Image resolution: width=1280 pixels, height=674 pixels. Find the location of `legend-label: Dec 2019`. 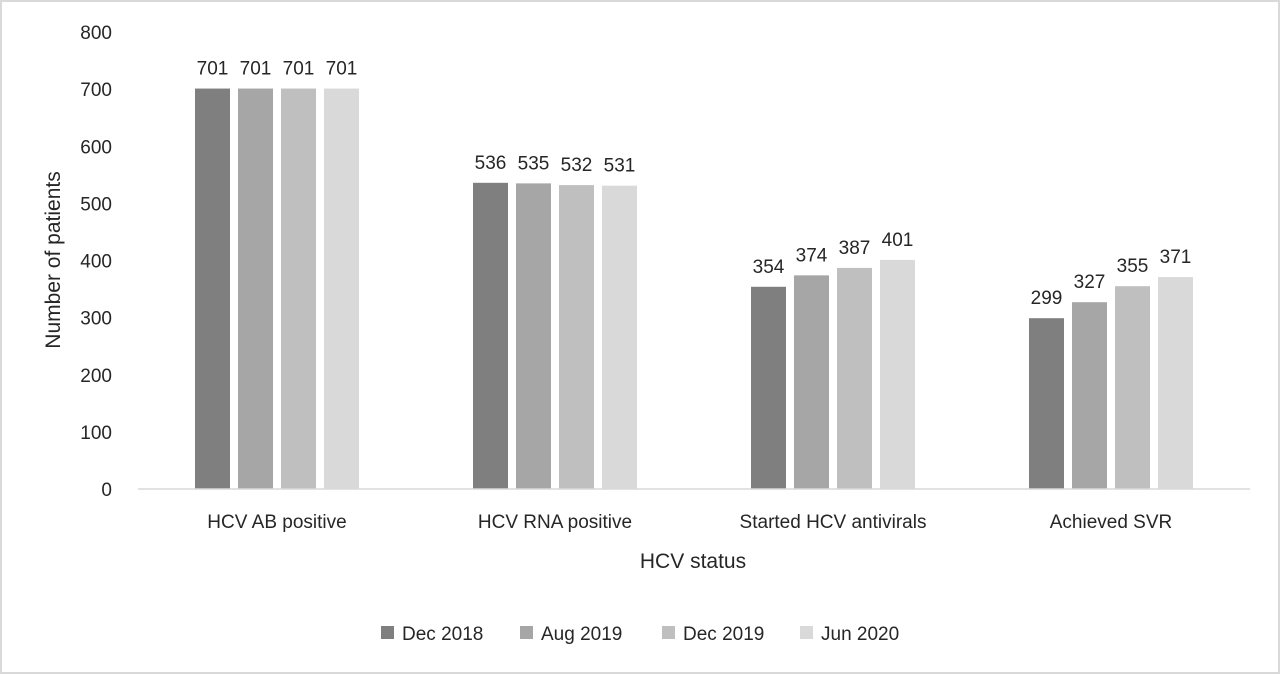

legend-label: Dec 2019 is located at coordinates (723, 634).